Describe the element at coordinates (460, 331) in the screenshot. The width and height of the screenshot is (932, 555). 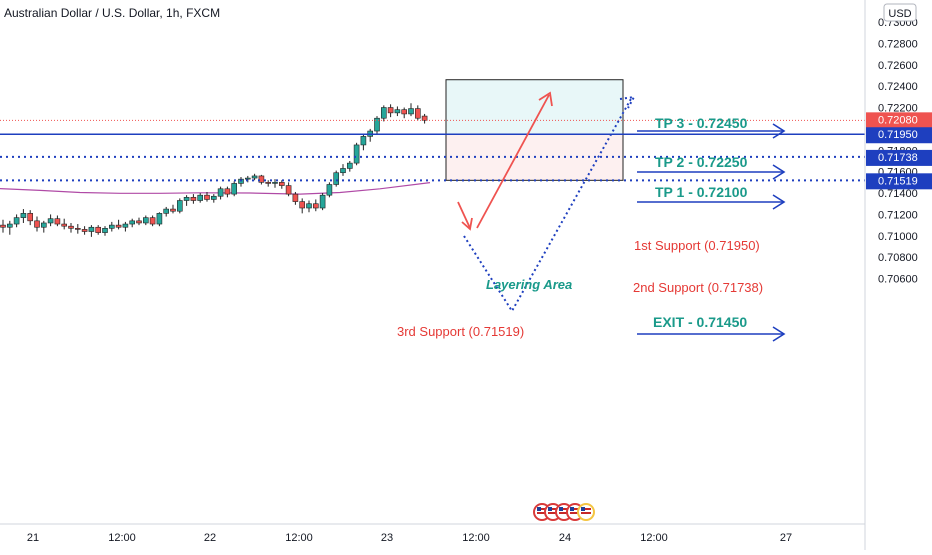
I see `support3-label: 3rd Support (0.71519)` at that location.